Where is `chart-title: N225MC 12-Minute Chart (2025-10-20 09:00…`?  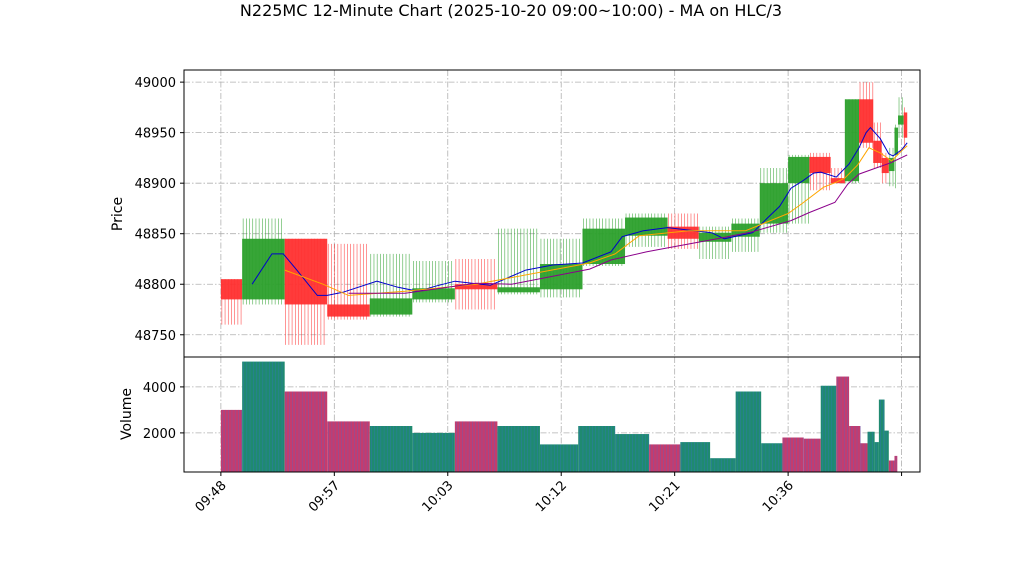
chart-title: N225MC 12-Minute Chart (2025-10-20 09:00… is located at coordinates (511, 10).